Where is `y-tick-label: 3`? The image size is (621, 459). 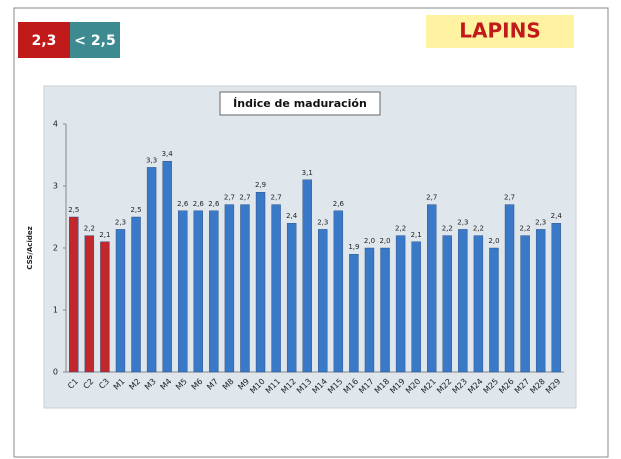 y-tick-label: 3 is located at coordinates (55, 186).